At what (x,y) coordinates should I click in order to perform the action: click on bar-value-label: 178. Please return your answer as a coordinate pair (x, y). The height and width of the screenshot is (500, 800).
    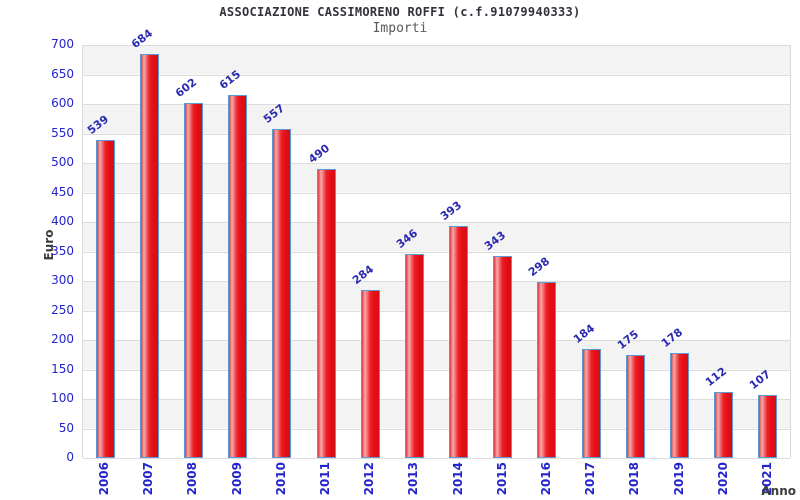
    Looking at the image, I should click on (672, 337).